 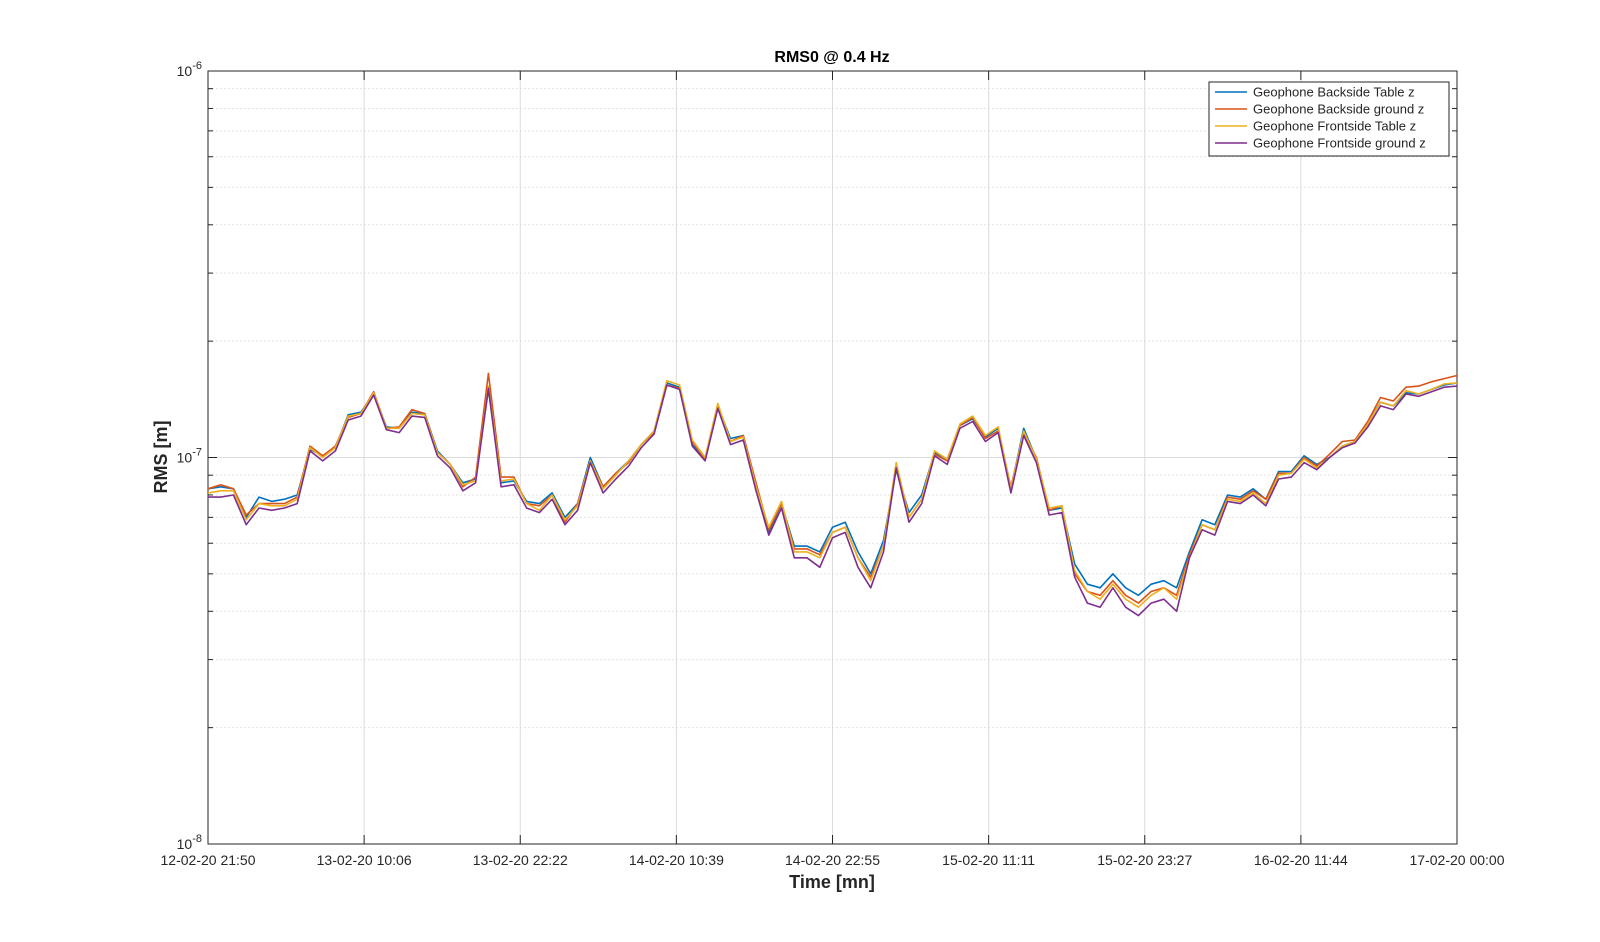 I want to click on legend-box, so click(x=1329, y=119).